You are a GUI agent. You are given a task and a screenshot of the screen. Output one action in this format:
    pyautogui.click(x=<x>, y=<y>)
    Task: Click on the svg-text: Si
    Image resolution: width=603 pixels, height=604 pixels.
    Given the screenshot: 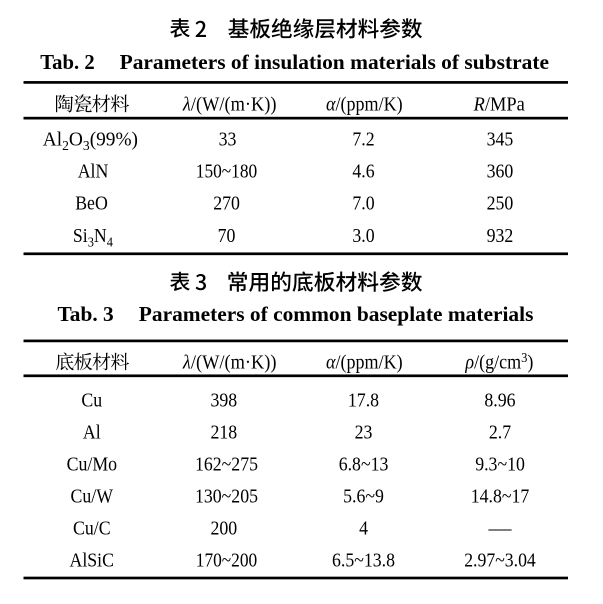 What is the action you would take?
    pyautogui.click(x=80, y=236)
    